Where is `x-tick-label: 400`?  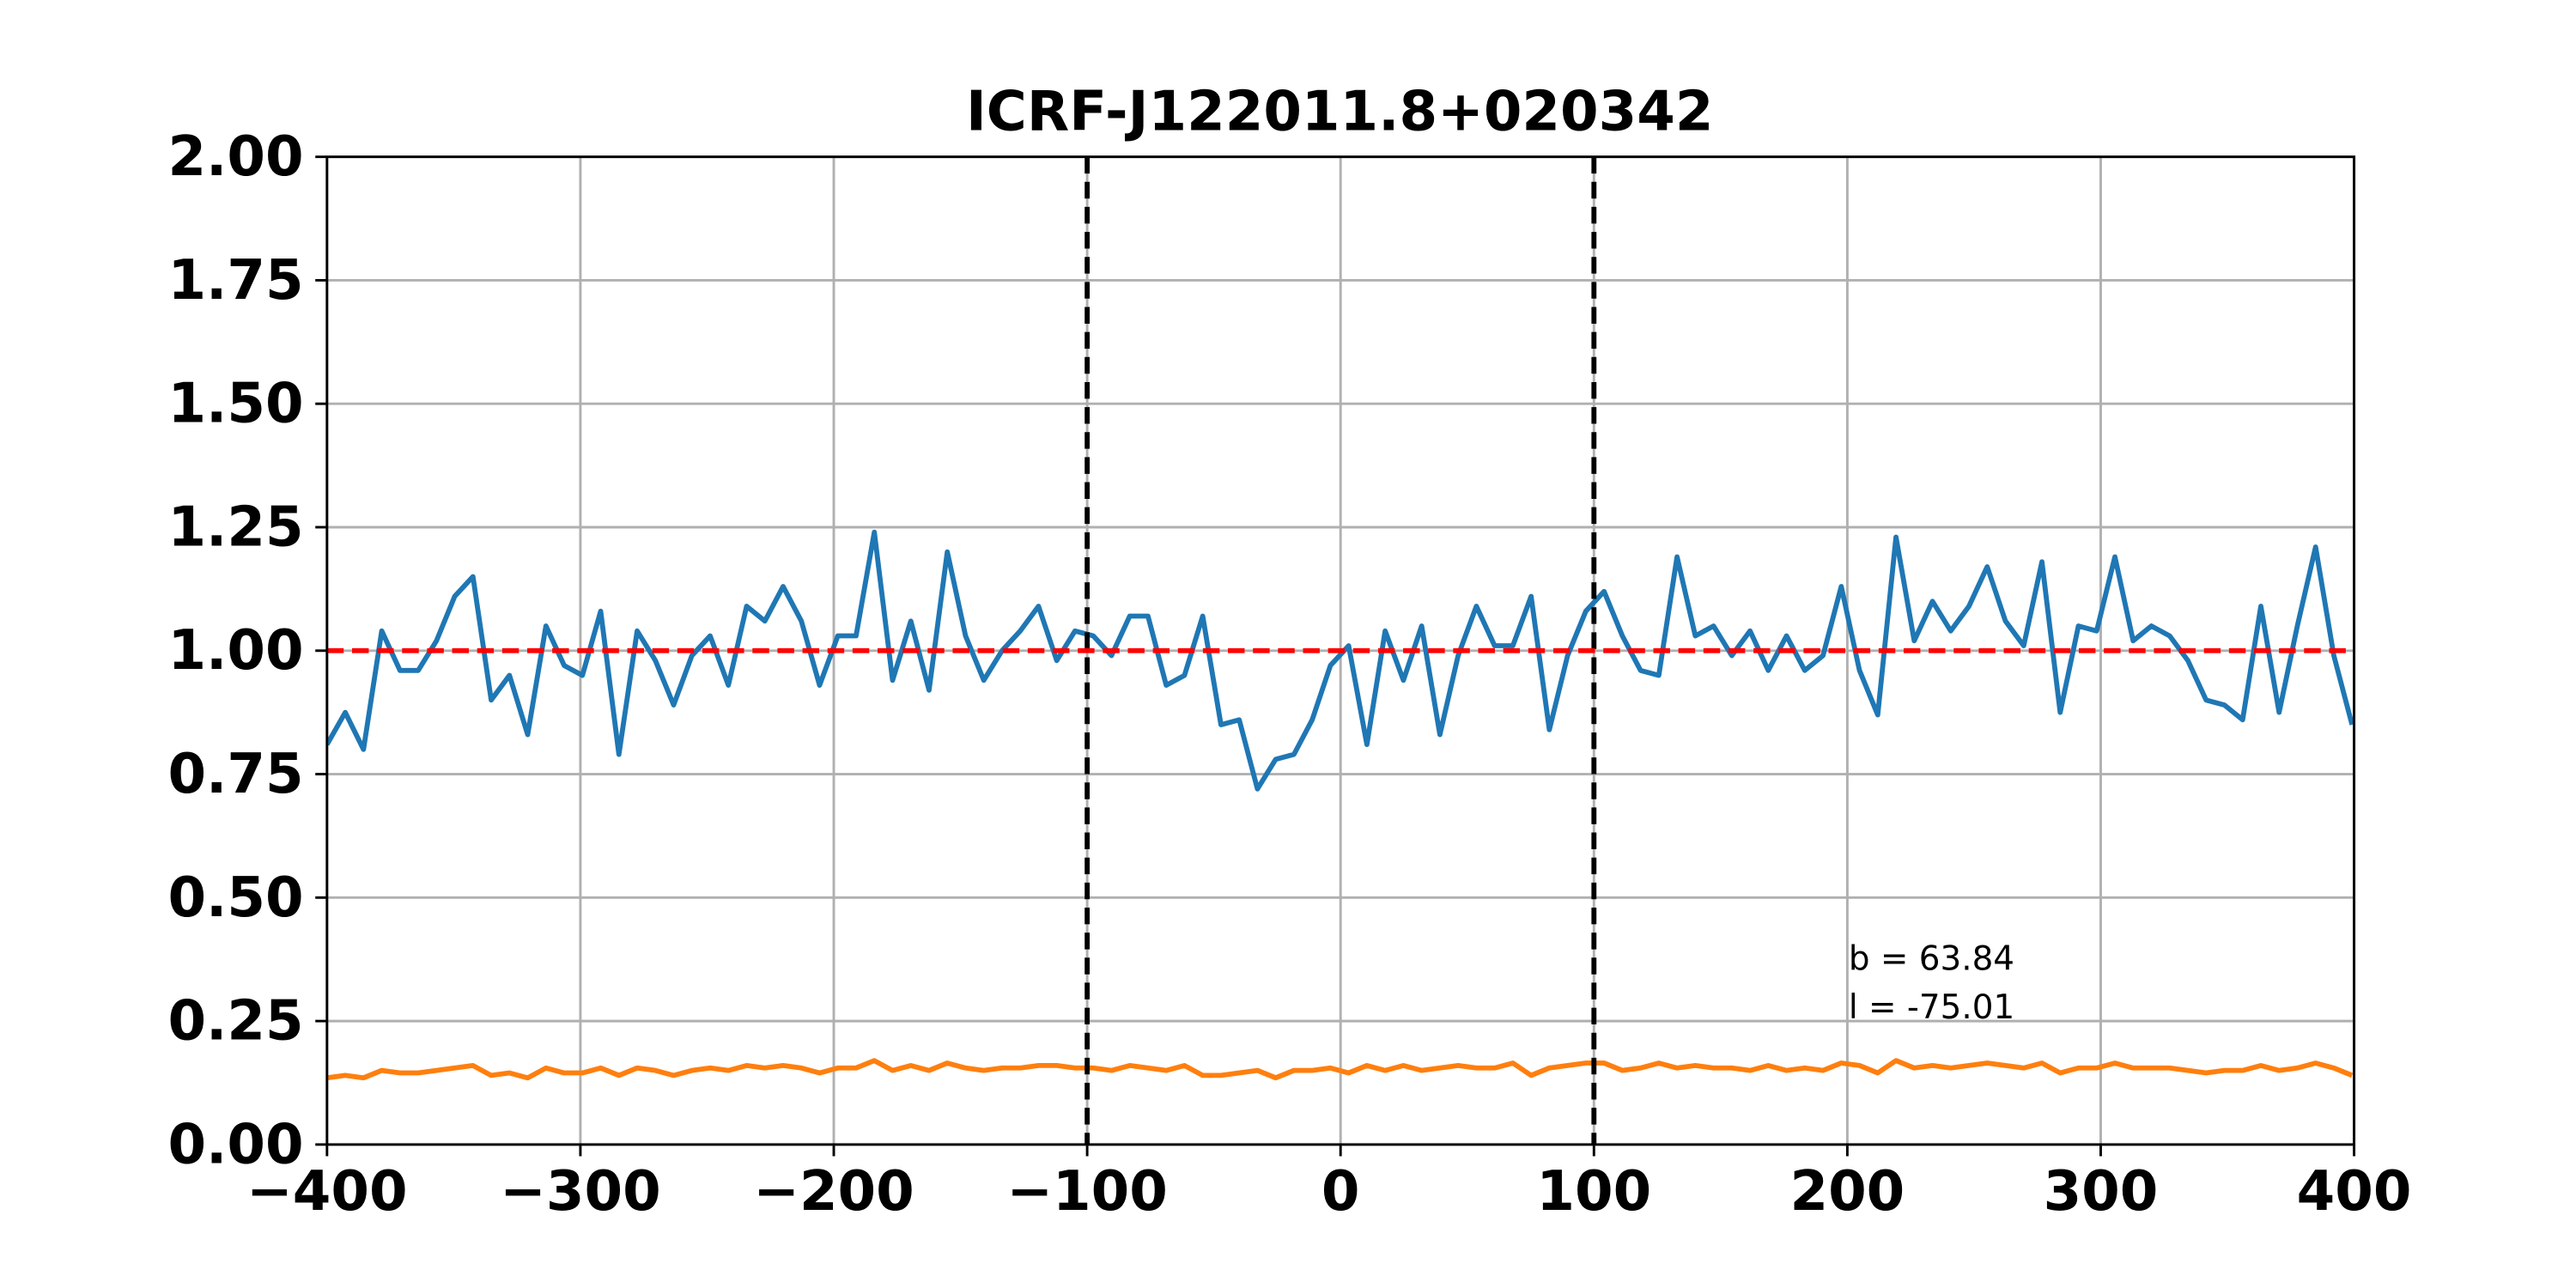 x-tick-label: 400 is located at coordinates (2354, 1191).